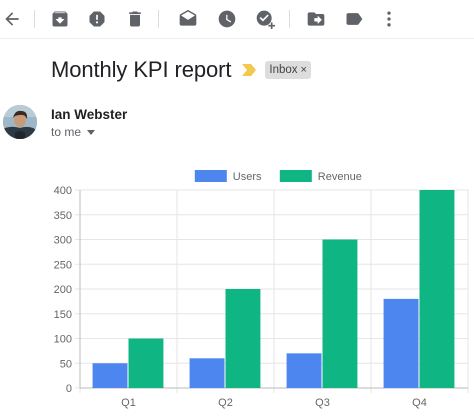  What do you see at coordinates (237, 38) in the screenshot?
I see `toolbar-divider-line` at bounding box center [237, 38].